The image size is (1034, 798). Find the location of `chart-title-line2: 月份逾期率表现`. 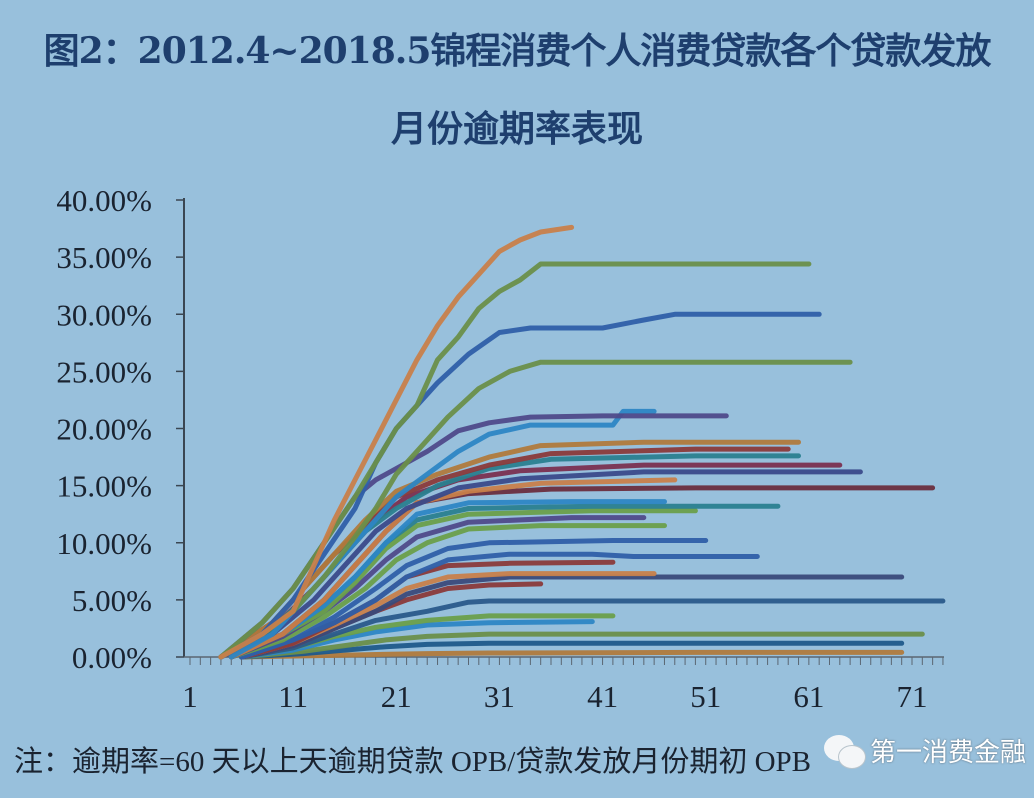

chart-title-line2: 月份逾期率表现 is located at coordinates (516, 129).